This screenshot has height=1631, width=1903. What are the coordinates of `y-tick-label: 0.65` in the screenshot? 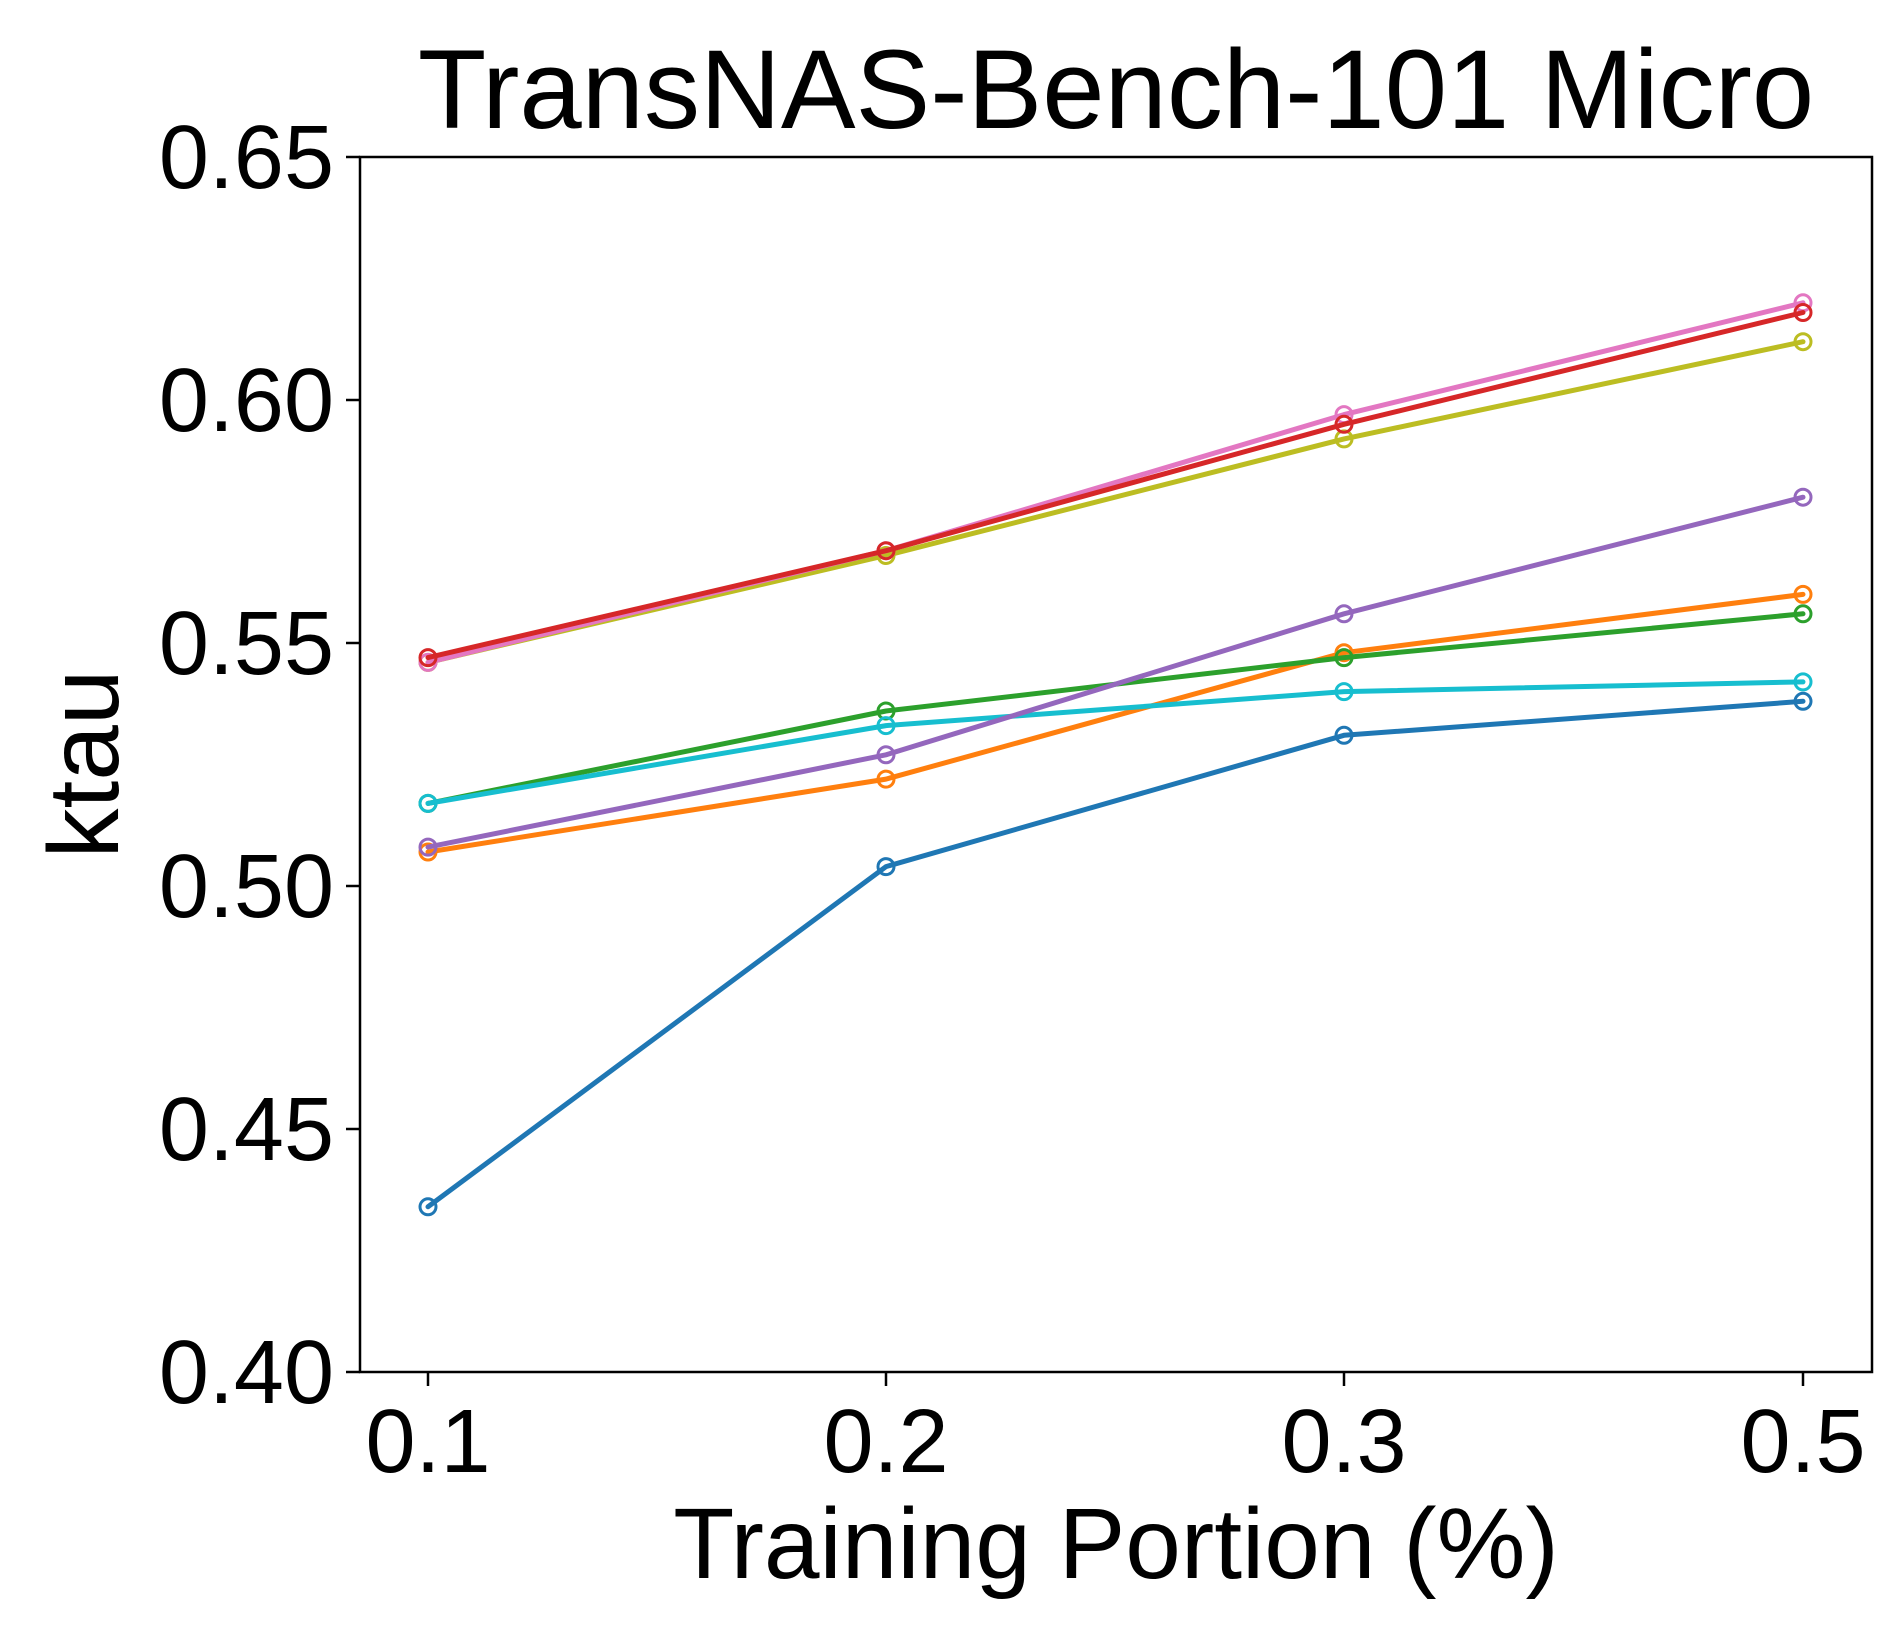 It's located at (246, 158).